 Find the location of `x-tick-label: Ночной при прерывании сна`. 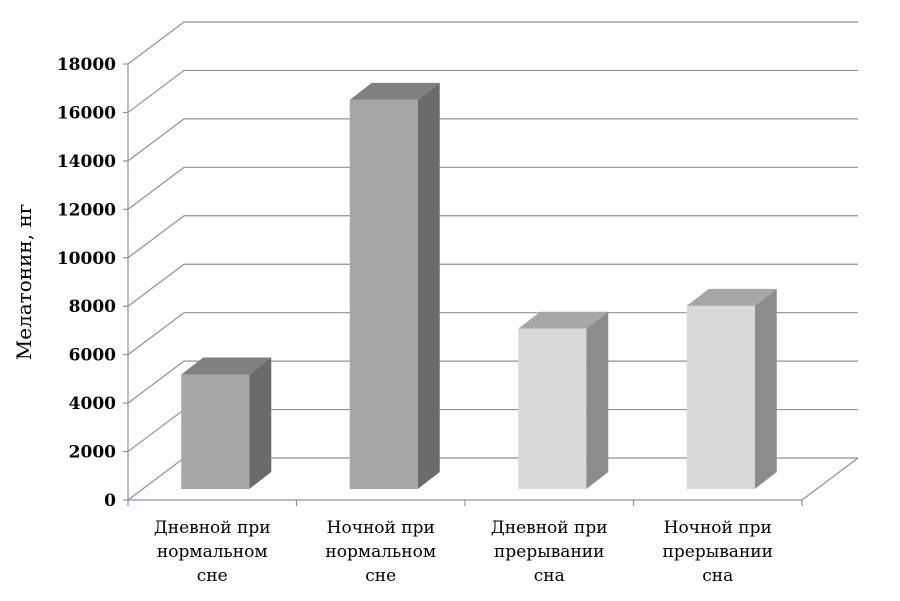

x-tick-label: Ночной при прерывании сна is located at coordinates (718, 552).